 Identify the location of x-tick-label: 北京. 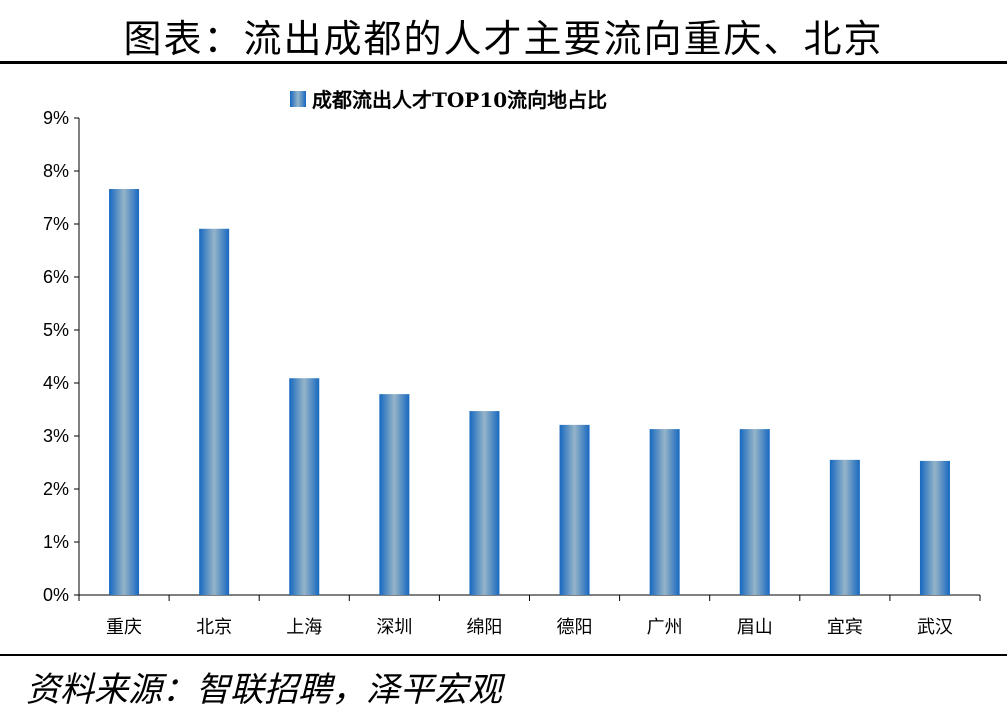
(214, 627).